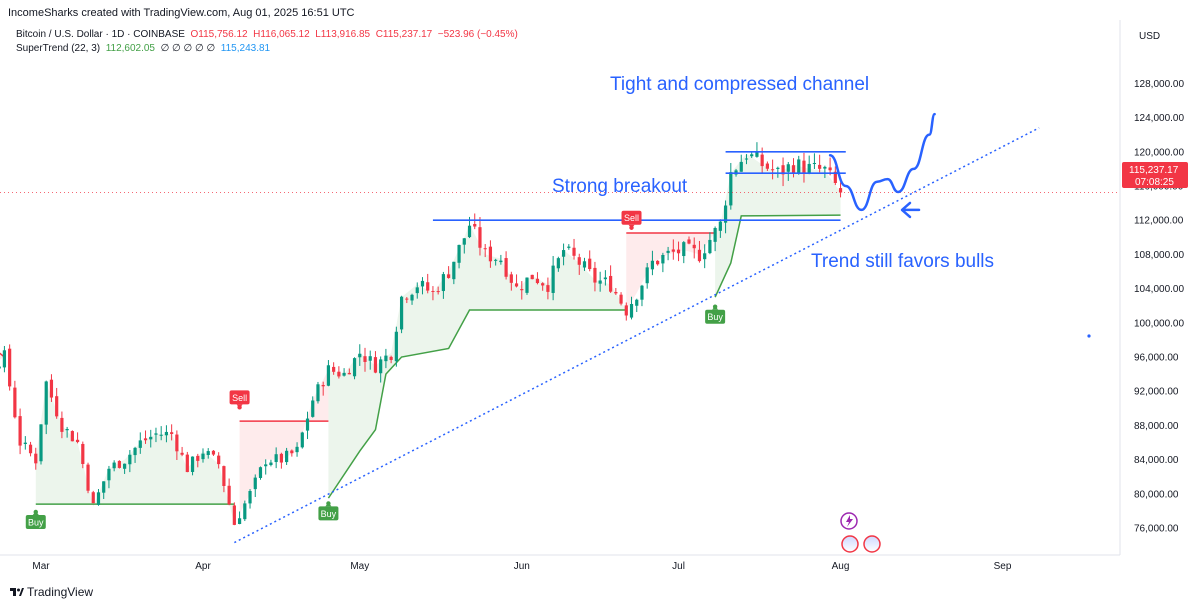 Image resolution: width=1200 pixels, height=607 pixels. What do you see at coordinates (343, 34) in the screenshot?
I see `ohlc-low: L113,916.85` at bounding box center [343, 34].